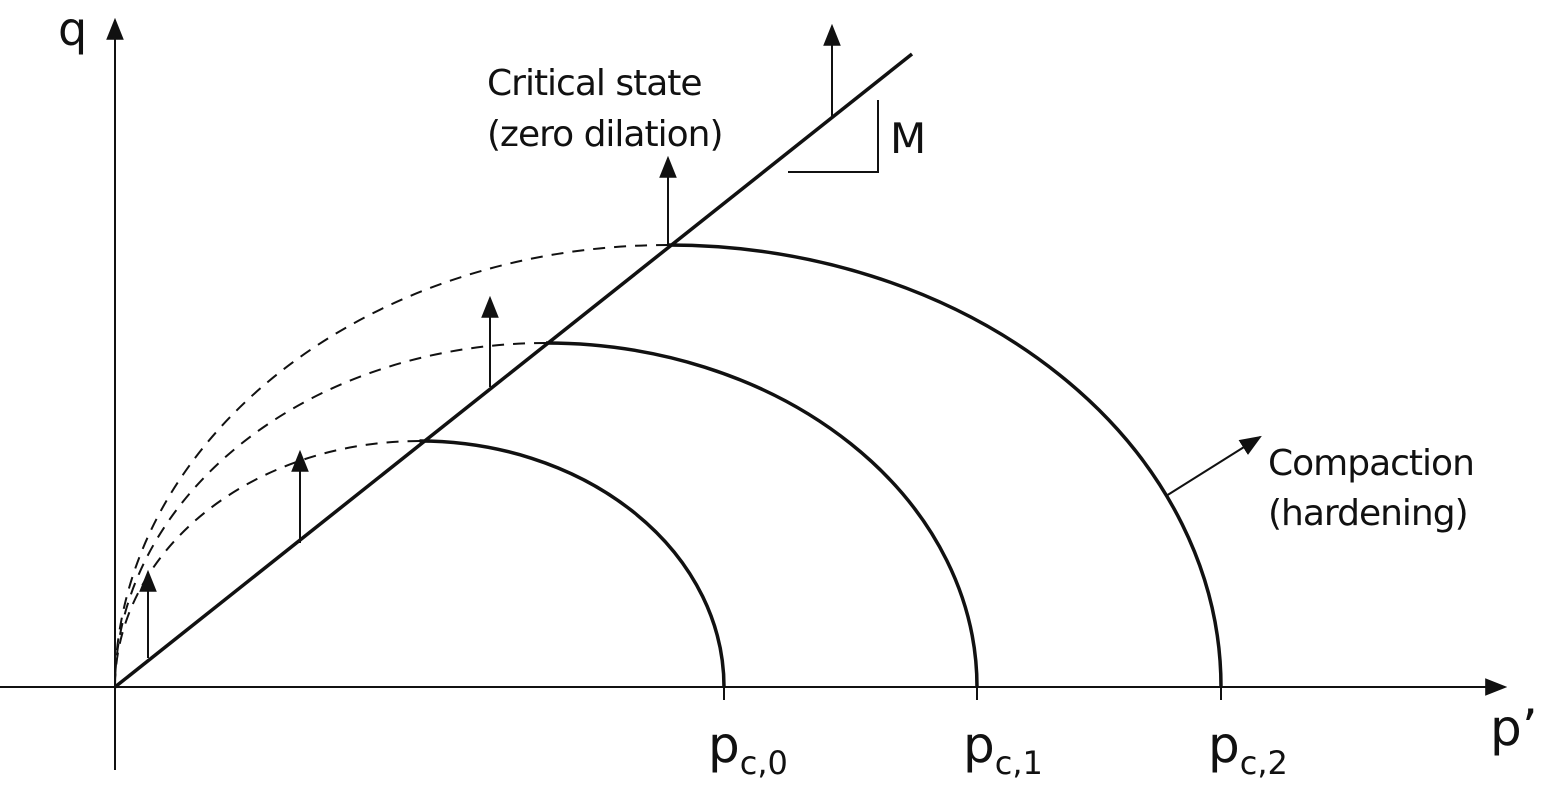 This screenshot has width=1542, height=790. Describe the element at coordinates (1019, 763) in the screenshot. I see `subscript: c,1` at that location.